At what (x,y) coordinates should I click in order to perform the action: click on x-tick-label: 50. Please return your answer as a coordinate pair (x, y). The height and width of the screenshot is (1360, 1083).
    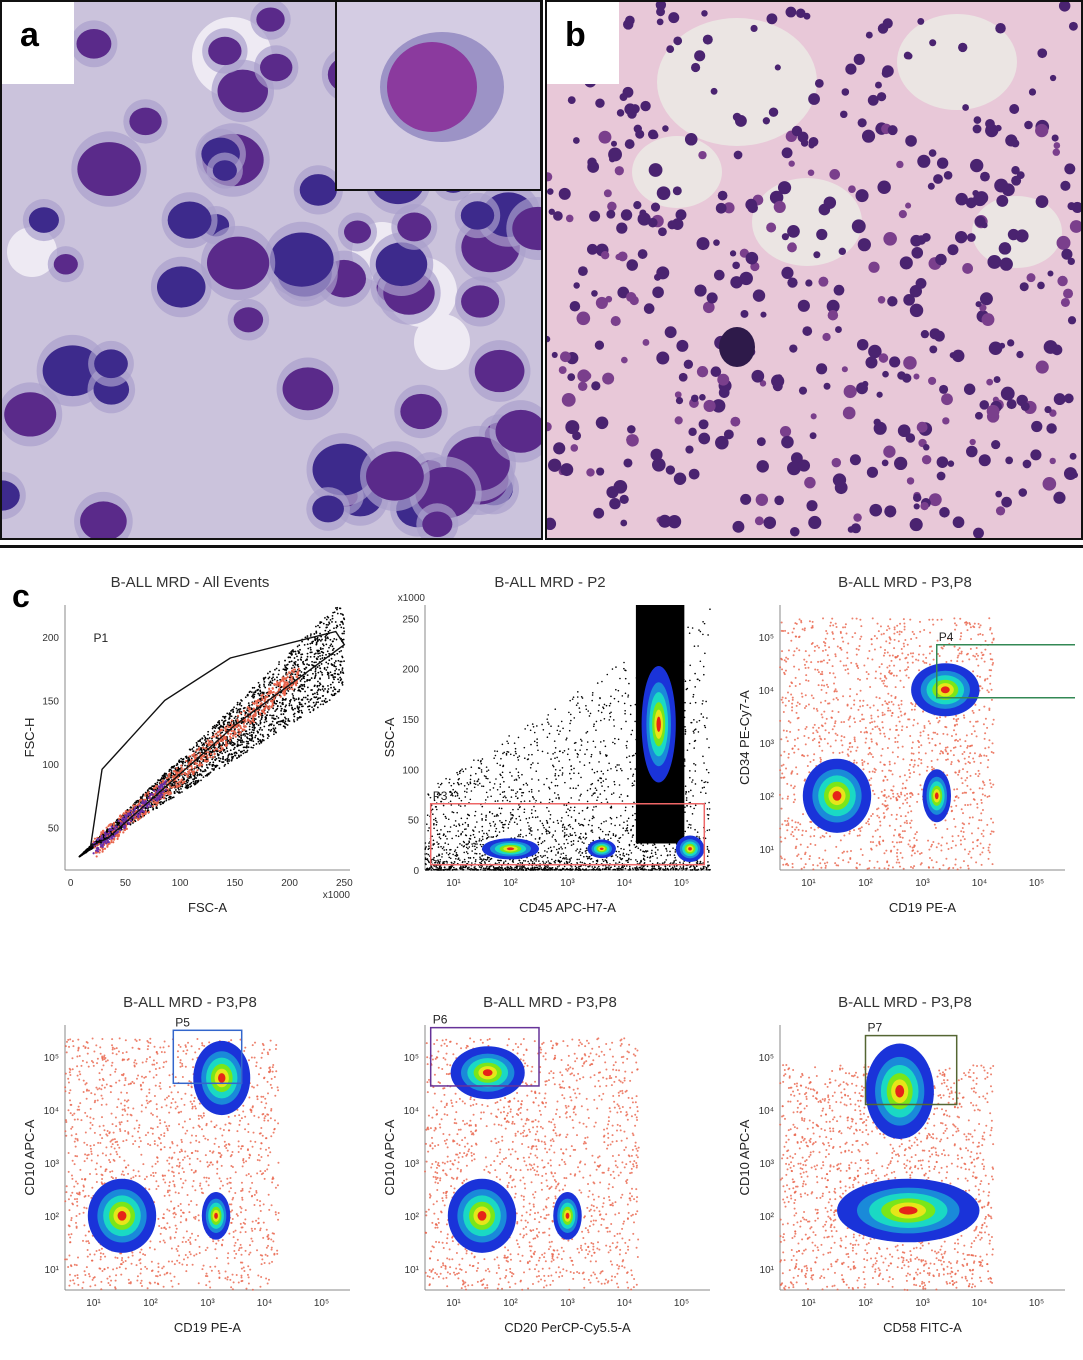
    Looking at the image, I should click on (126, 883).